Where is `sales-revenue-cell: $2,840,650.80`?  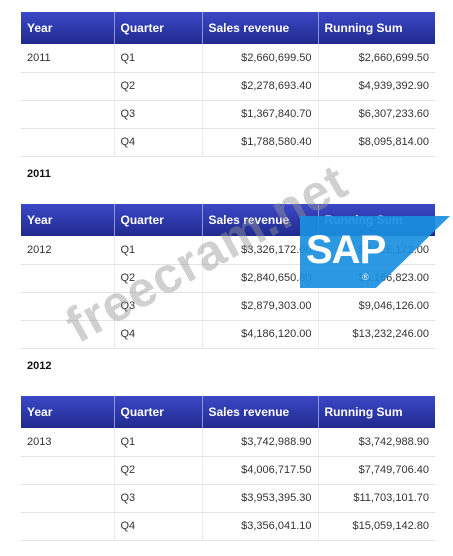 sales-revenue-cell: $2,840,650.80 is located at coordinates (260, 278).